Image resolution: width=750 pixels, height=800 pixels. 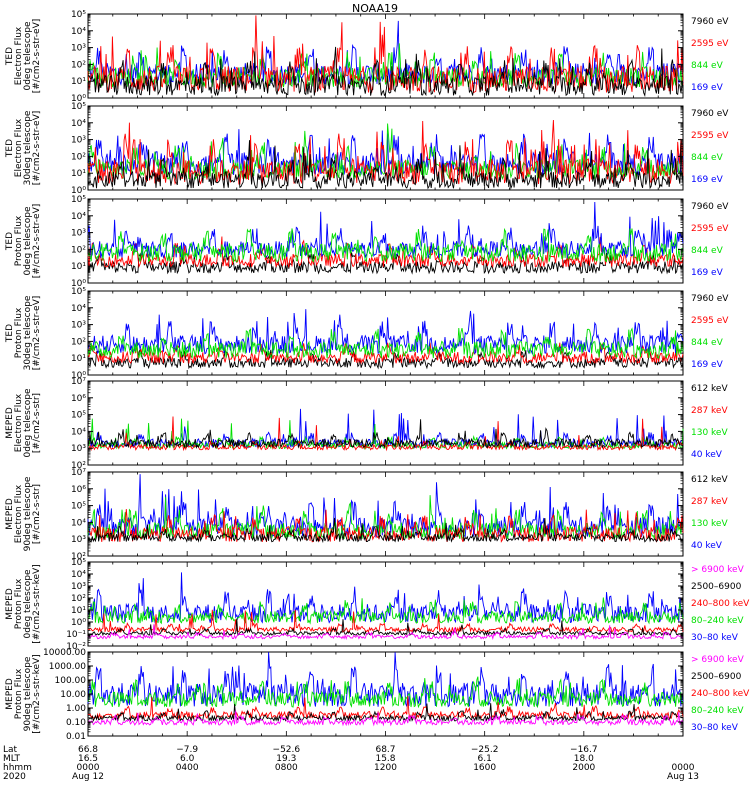 What do you see at coordinates (583, 768) in the screenshot?
I see `time-tick-hhmm: 2000` at bounding box center [583, 768].